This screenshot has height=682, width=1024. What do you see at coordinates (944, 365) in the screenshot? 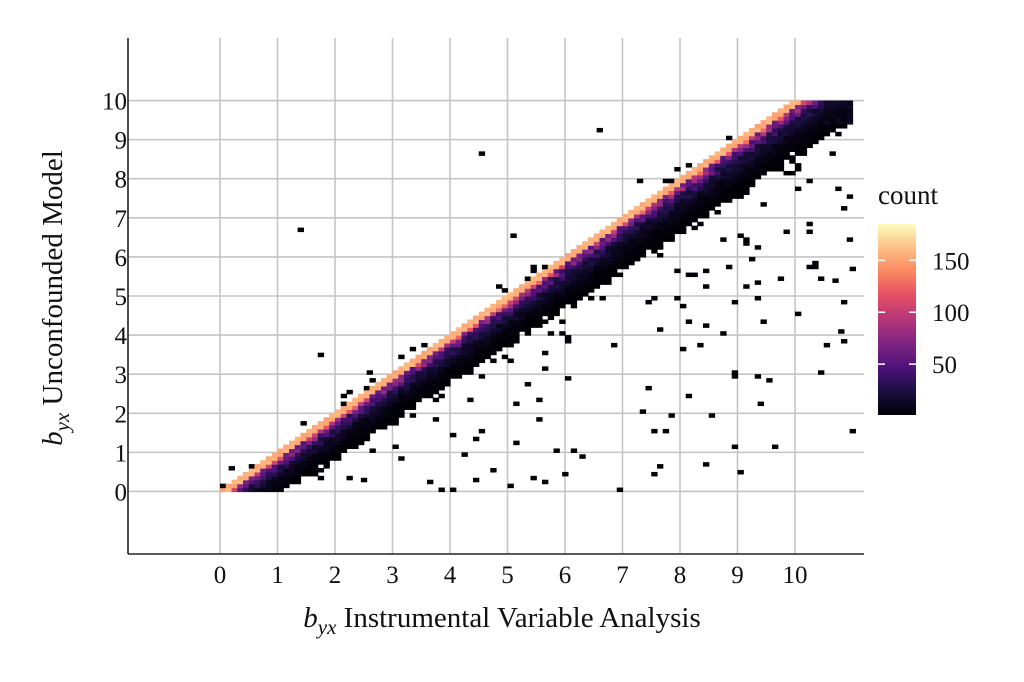
I see `legend-tick-label: 50` at bounding box center [944, 365].